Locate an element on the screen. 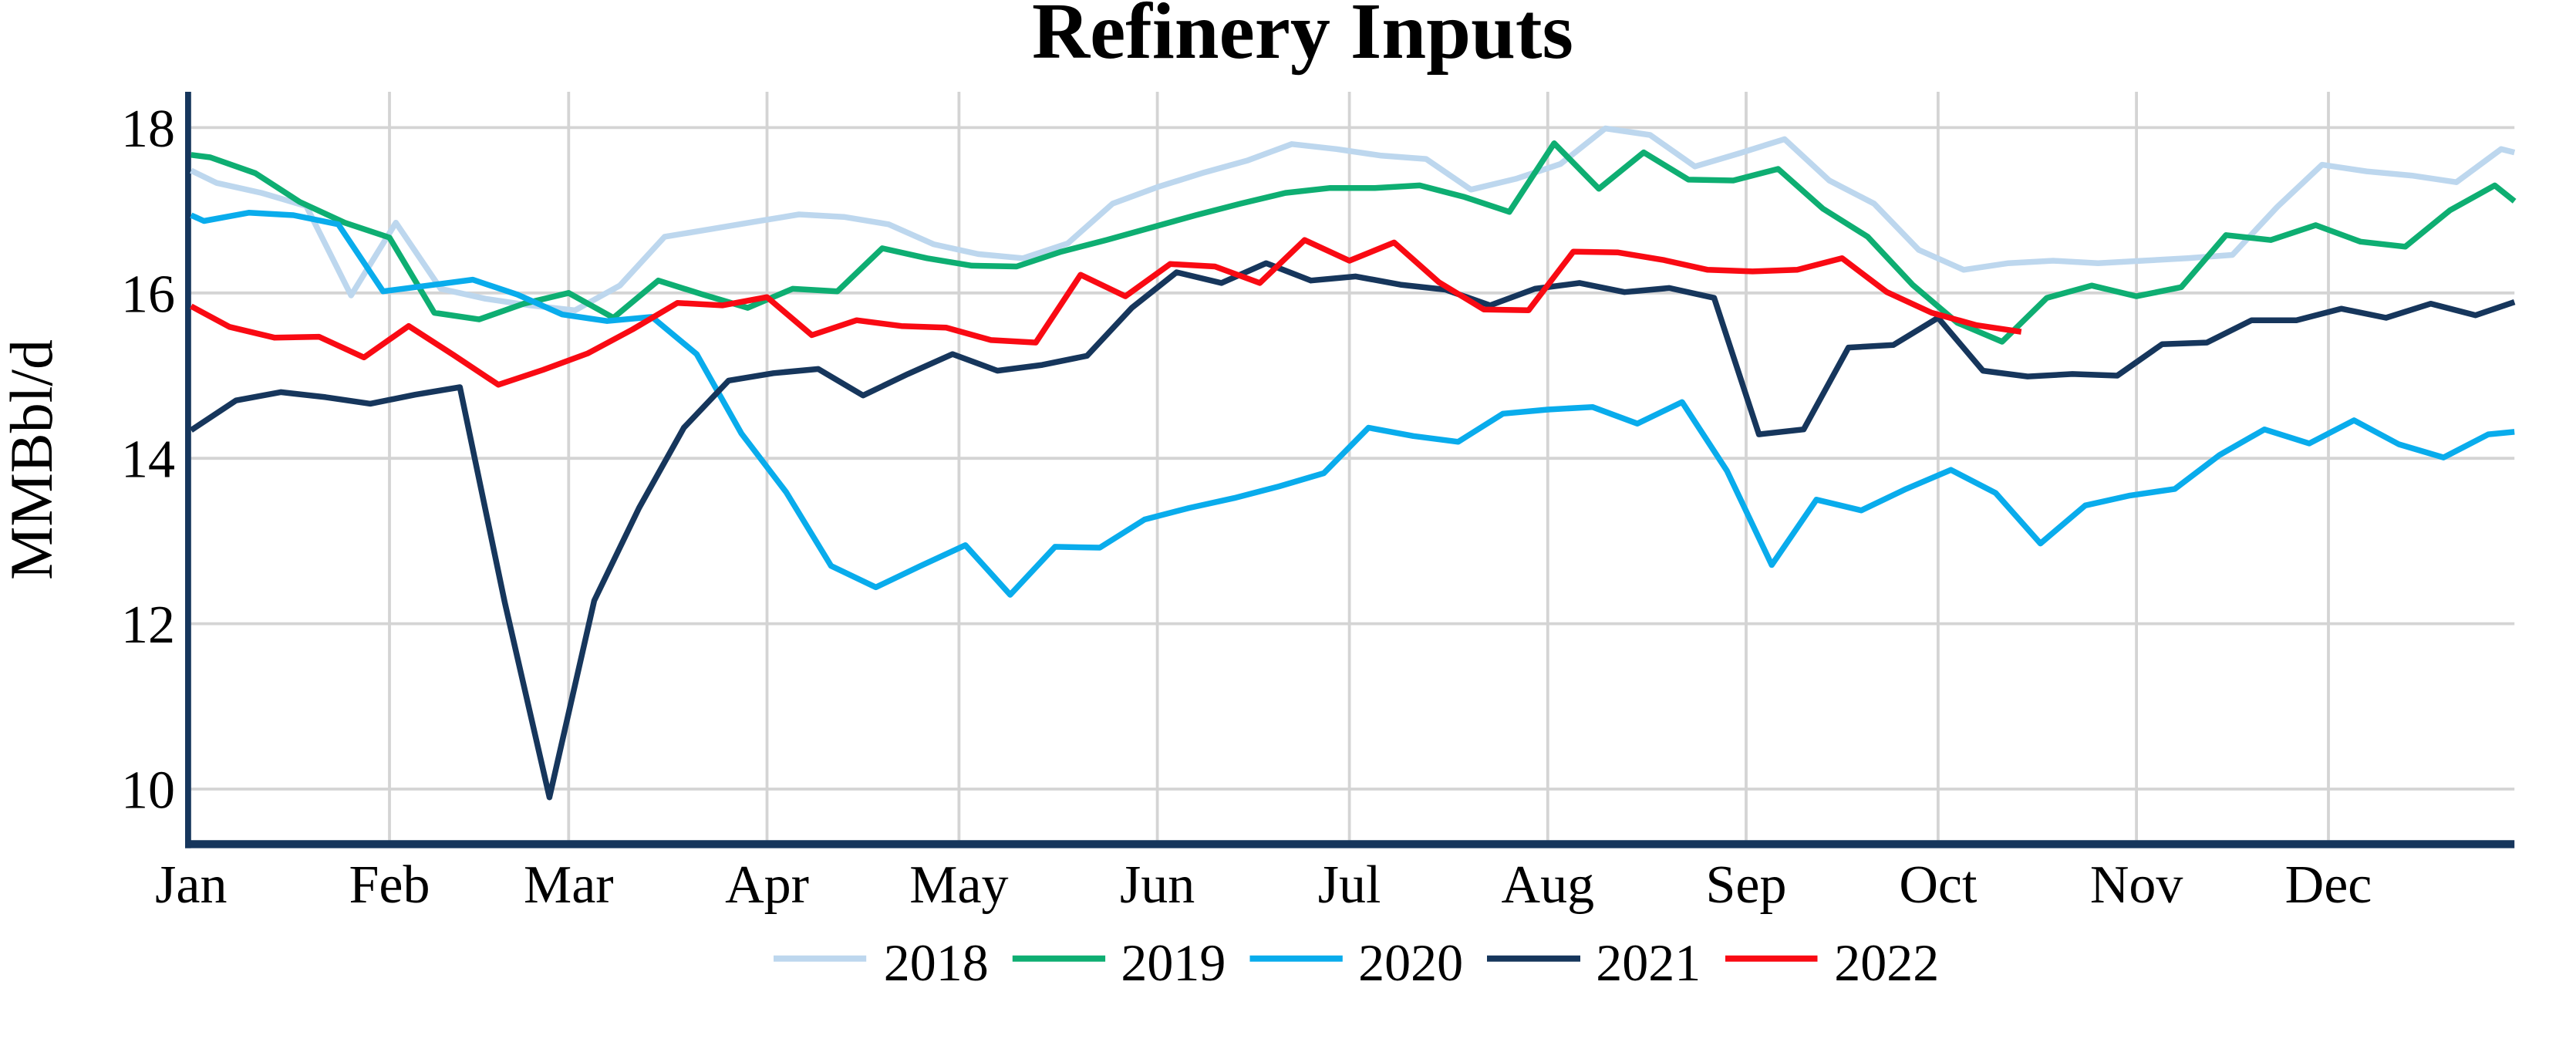 This screenshot has height=1049, width=2576. svg-text: Nov is located at coordinates (2136, 885).